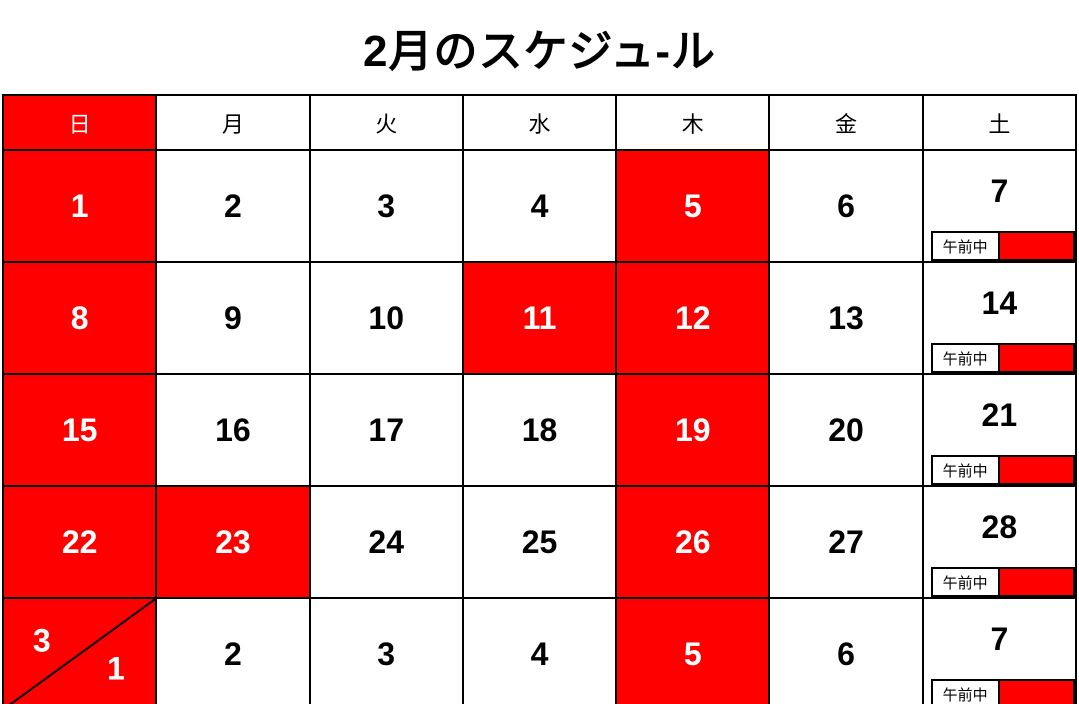 The height and width of the screenshot is (704, 1079). I want to click on date-cell: 11, so click(539, 318).